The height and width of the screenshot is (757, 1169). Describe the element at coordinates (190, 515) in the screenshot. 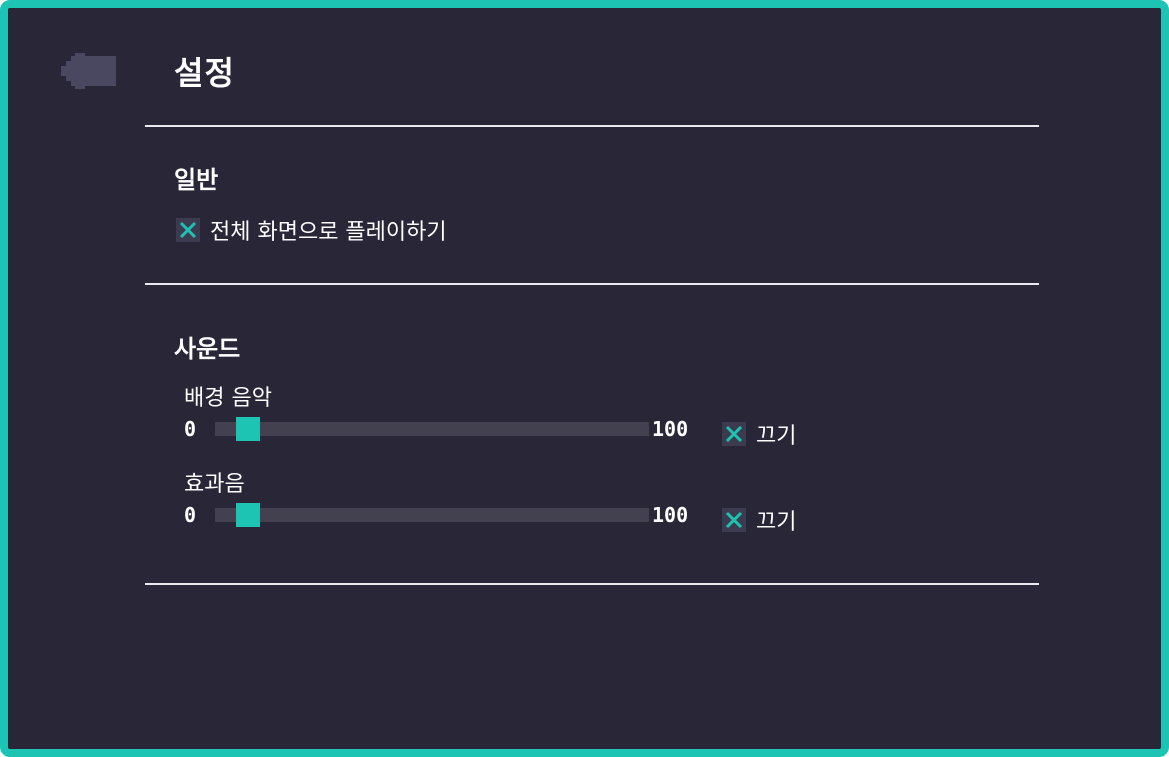

I see `sfx-min-label: 0` at that location.